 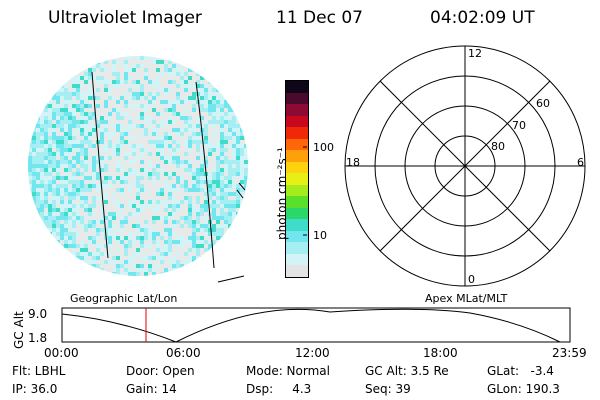 I want to click on mlt-label-18: 18, so click(x=353, y=162).